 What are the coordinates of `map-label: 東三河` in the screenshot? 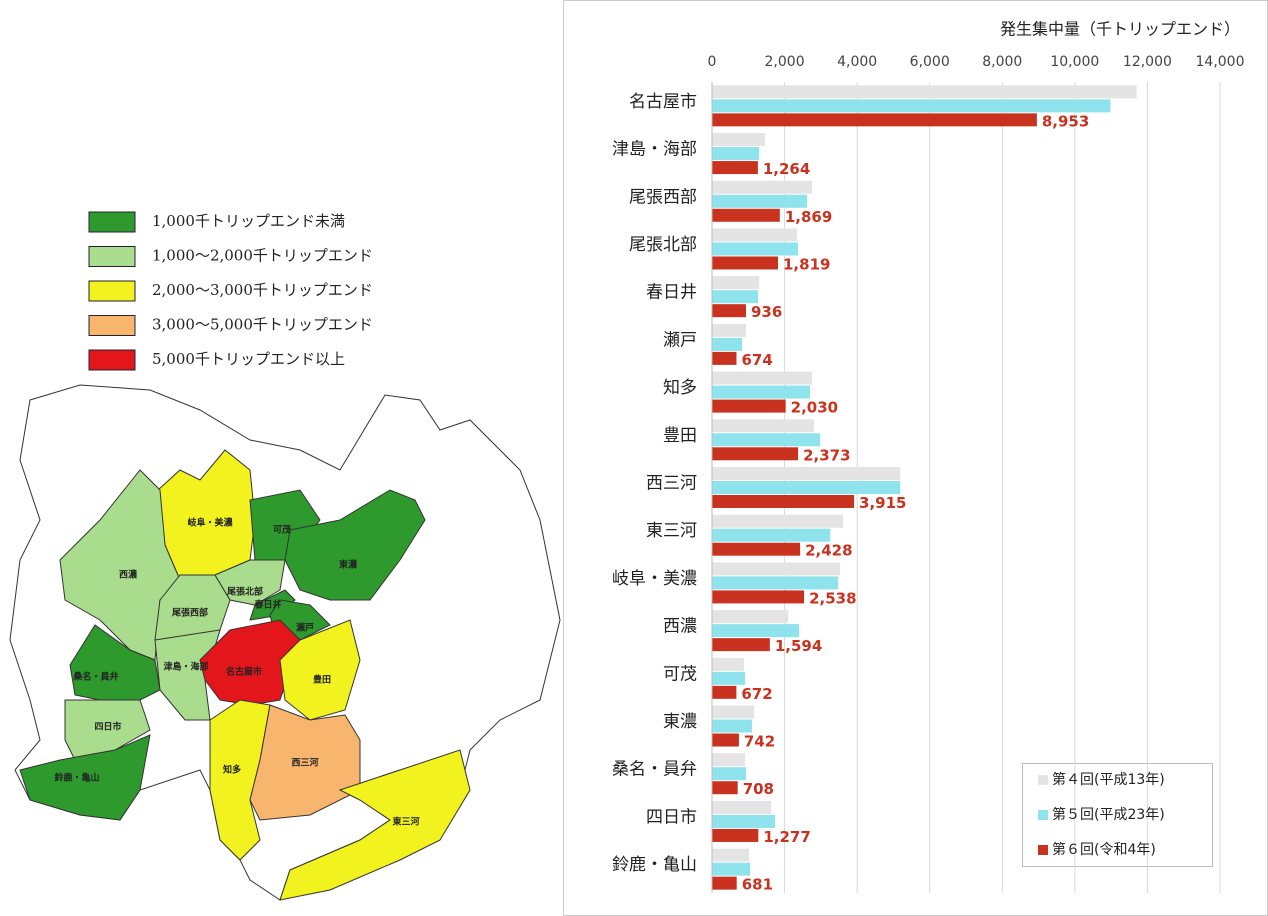 It's located at (405, 822).